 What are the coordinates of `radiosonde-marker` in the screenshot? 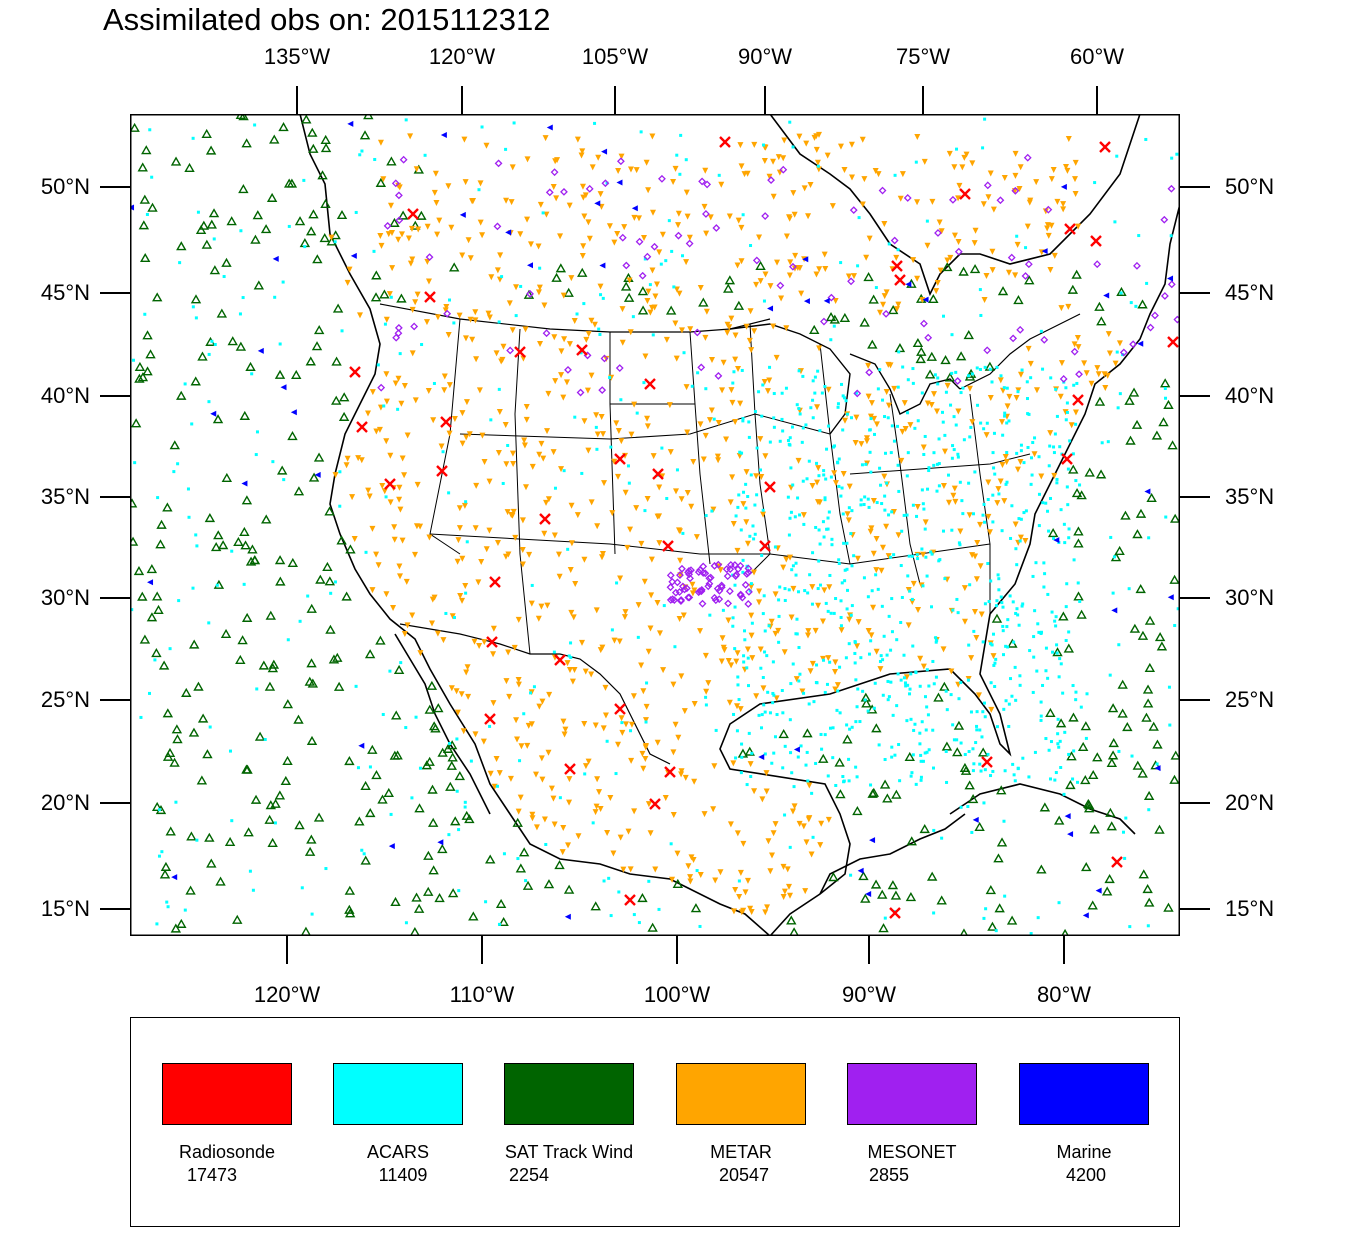 It's located at (520, 352).